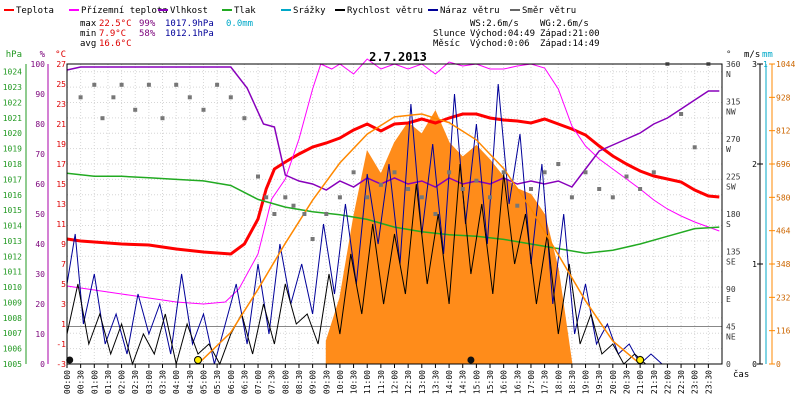  What do you see at coordinates (12, 164) in the screenshot?
I see `pressure-axis-tick-label: 1018` at bounding box center [12, 164].